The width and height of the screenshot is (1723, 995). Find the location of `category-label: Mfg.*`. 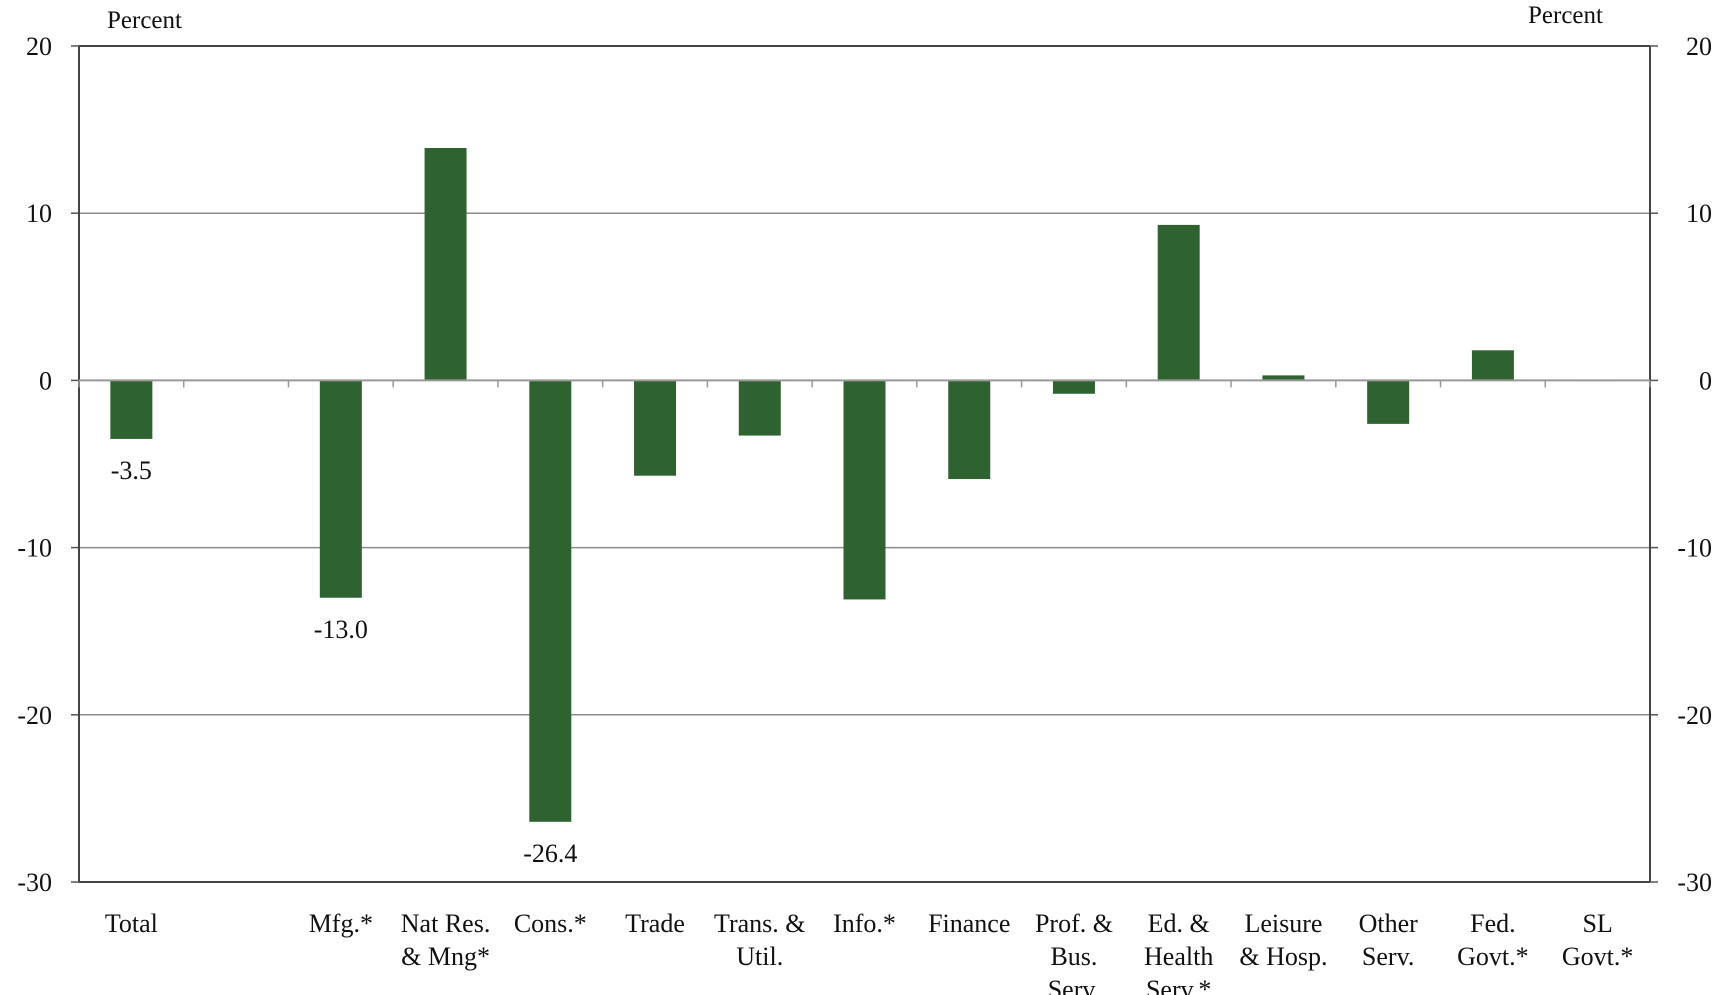

category-label: Mfg.* is located at coordinates (341, 923).